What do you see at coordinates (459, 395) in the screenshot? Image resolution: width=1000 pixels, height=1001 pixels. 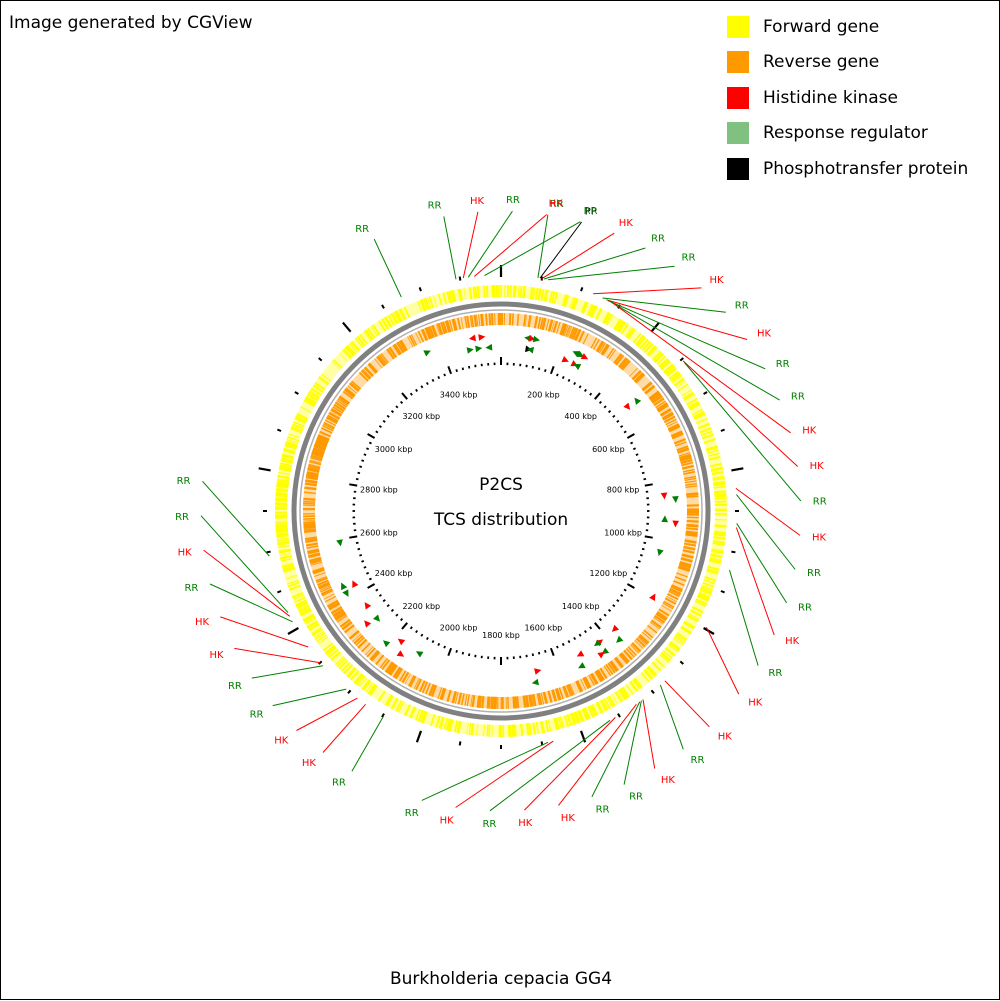 I see `tick-label: 3400 kbp` at bounding box center [459, 395].